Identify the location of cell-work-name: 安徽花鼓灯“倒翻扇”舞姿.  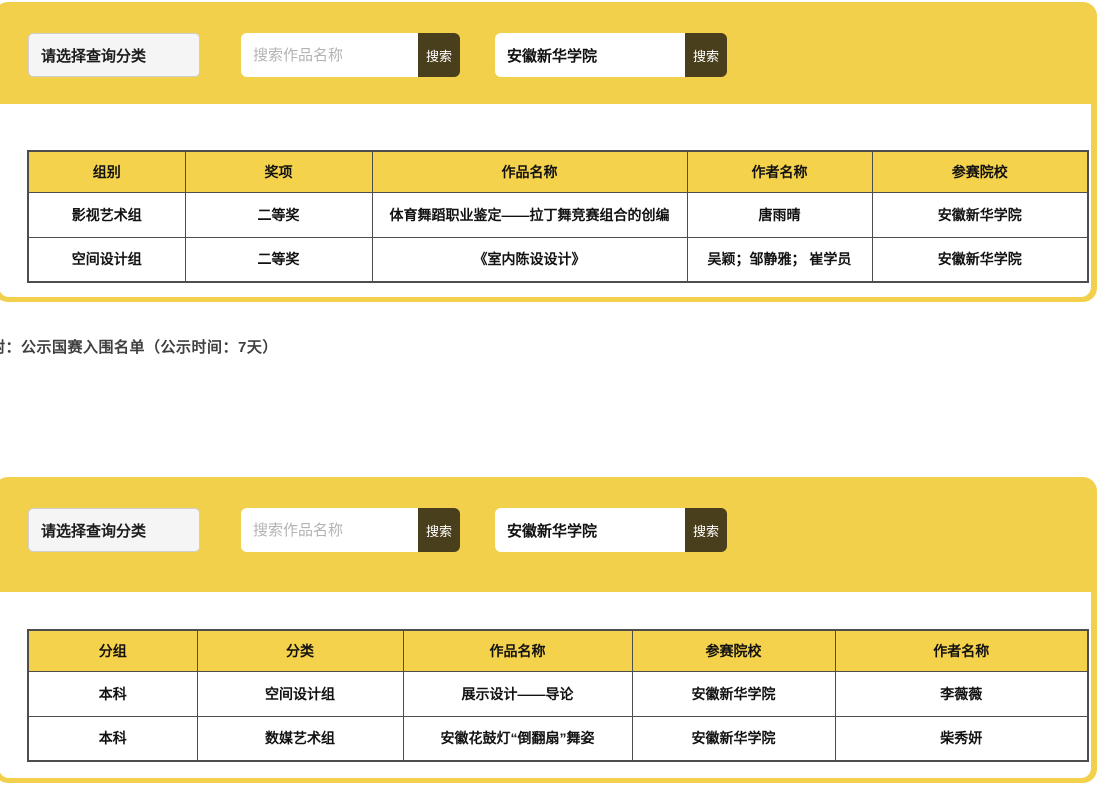
(517, 738).